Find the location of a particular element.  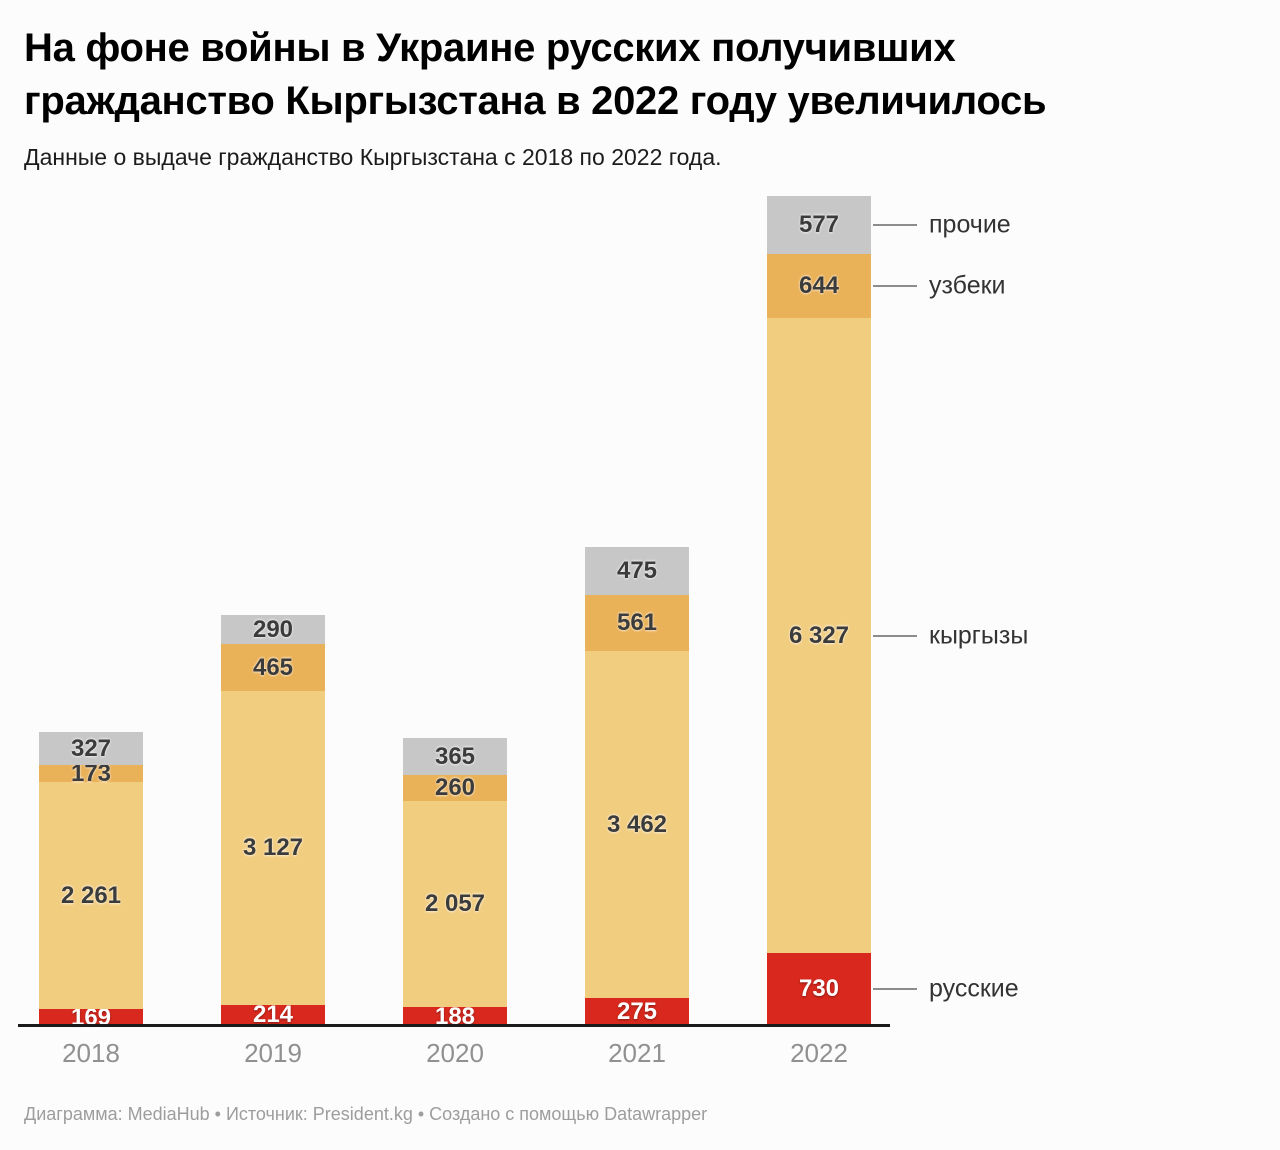

value-label-кыргызы-2022: 6 327 is located at coordinates (819, 635).